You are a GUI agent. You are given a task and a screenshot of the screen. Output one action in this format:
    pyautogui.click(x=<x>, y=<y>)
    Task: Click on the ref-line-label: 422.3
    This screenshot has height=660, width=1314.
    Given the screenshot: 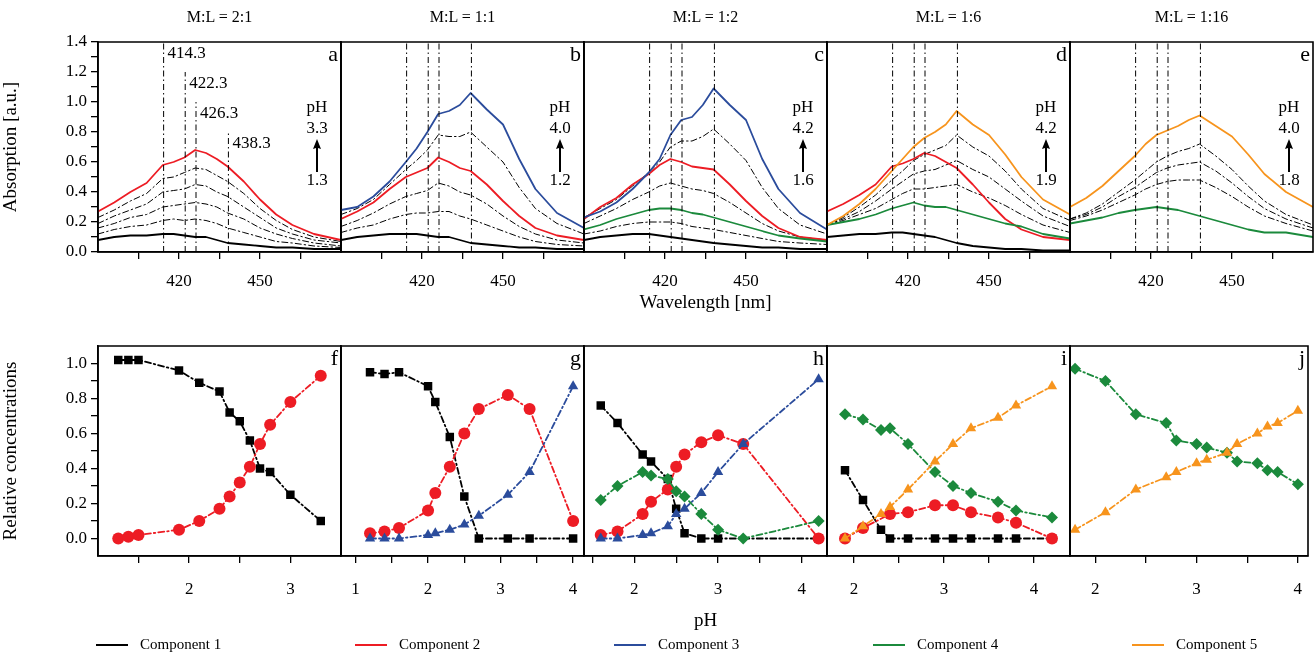 What is the action you would take?
    pyautogui.click(x=208, y=82)
    